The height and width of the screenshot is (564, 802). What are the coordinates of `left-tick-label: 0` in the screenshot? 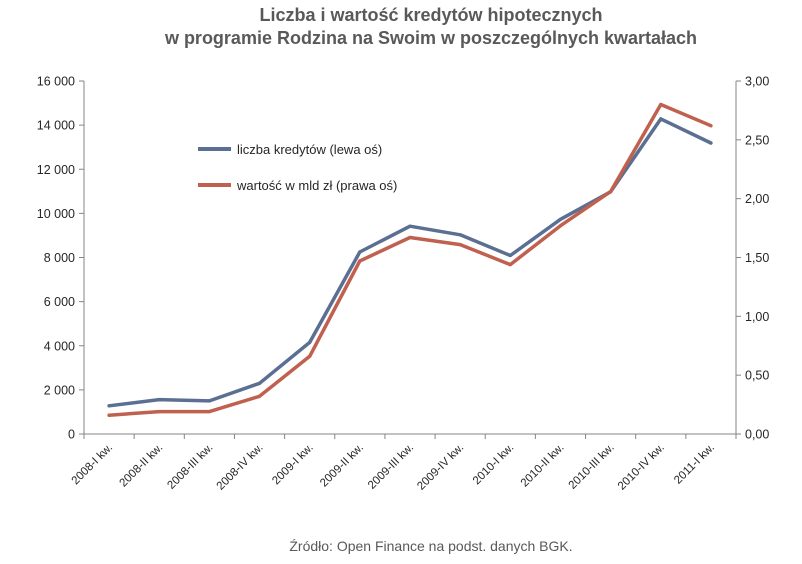 It's located at (71, 435).